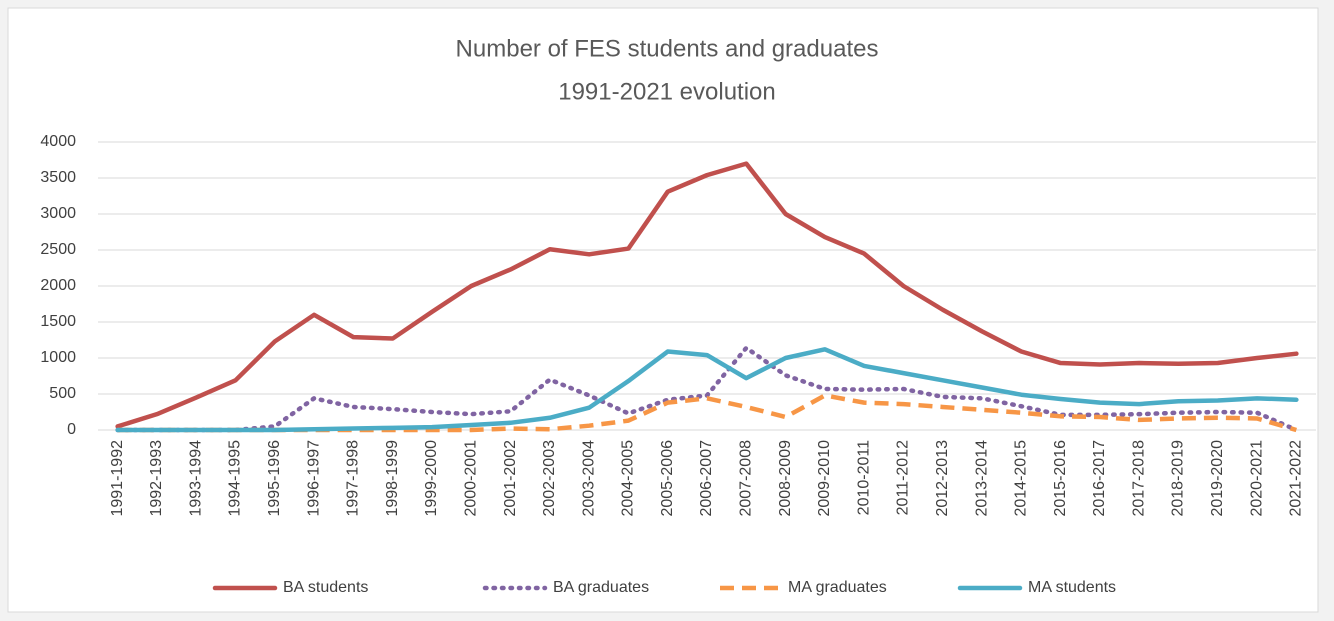 The width and height of the screenshot is (1334, 621). Describe the element at coordinates (62, 393) in the screenshot. I see `y-tick-label: 500` at that location.